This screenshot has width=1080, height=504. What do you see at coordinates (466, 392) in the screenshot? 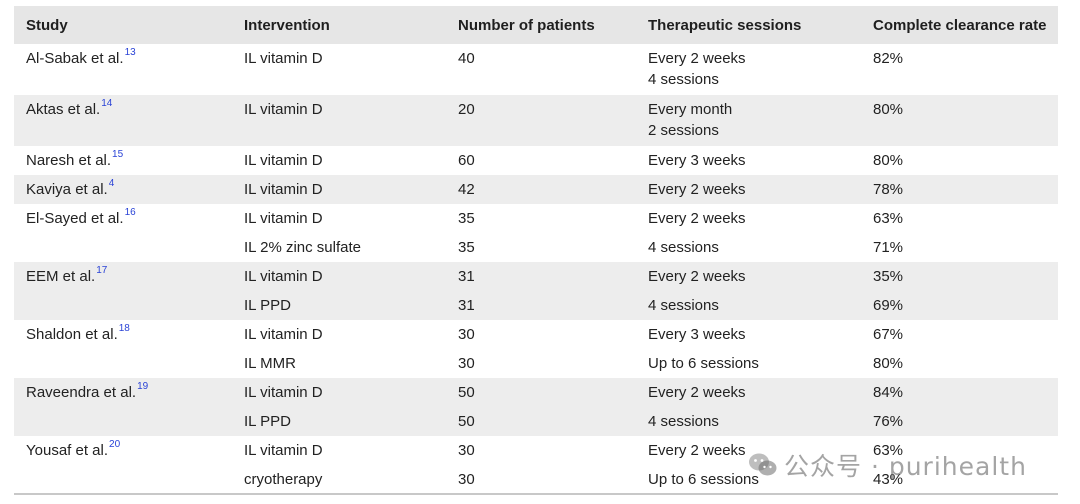
I see `patients-cell: 50` at bounding box center [466, 392].